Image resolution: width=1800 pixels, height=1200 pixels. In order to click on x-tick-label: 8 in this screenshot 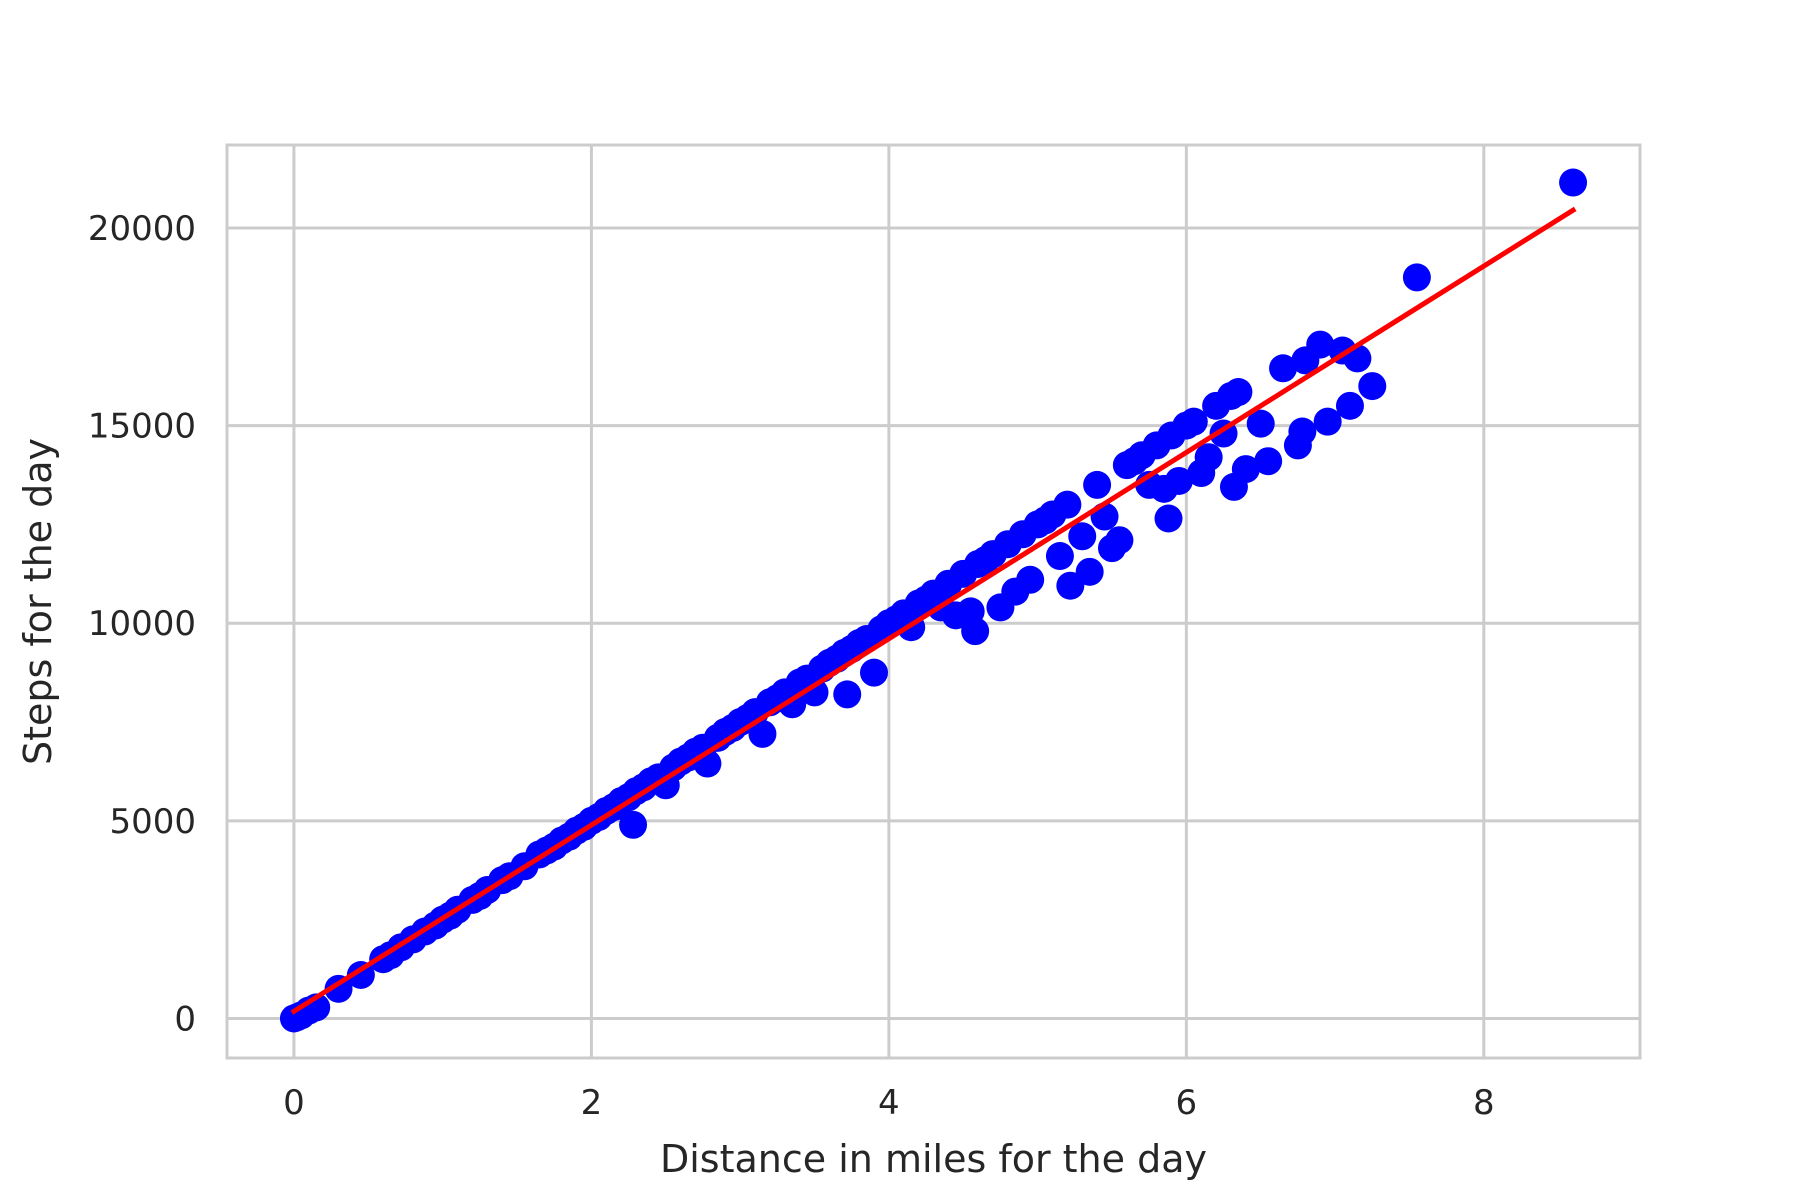, I will do `click(1484, 1103)`.